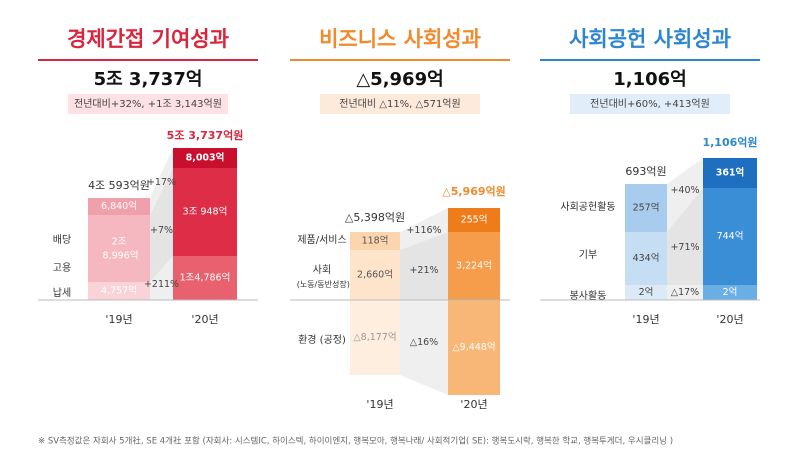  What do you see at coordinates (729, 142) in the screenshot?
I see `bar-total: 1,106억원` at bounding box center [729, 142].